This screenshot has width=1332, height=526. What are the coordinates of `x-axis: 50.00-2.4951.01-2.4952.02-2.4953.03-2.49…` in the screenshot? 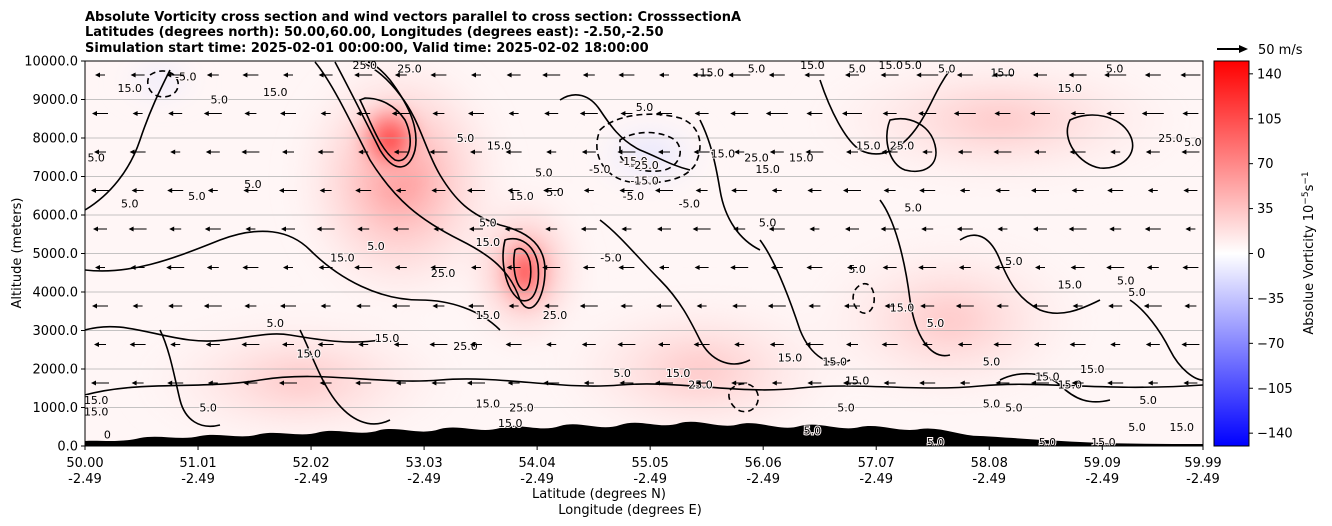 It's located at (644, 466).